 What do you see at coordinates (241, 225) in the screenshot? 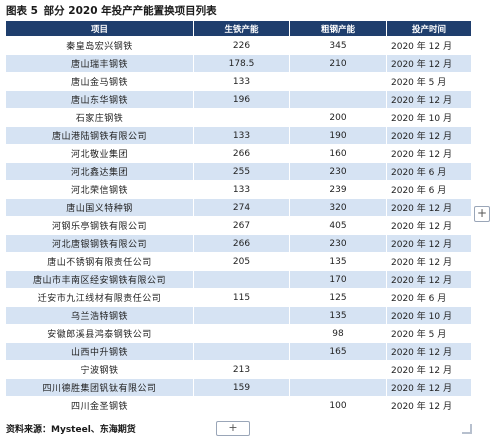
I see `cell-iron-capacity: 267` at bounding box center [241, 225].